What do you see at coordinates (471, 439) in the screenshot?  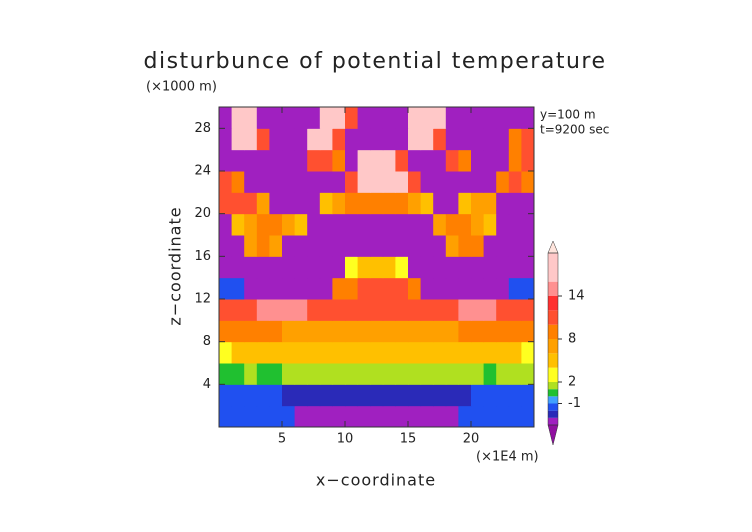 I see `x-tick-label: 20` at bounding box center [471, 439].